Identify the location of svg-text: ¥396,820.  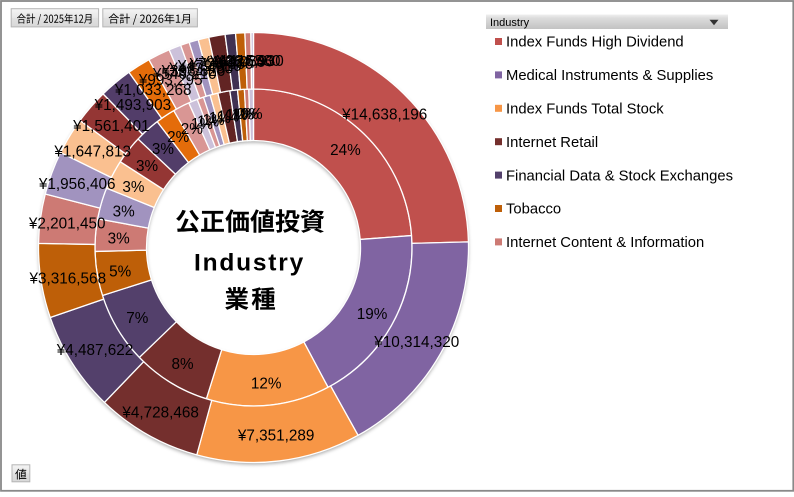
(193, 71).